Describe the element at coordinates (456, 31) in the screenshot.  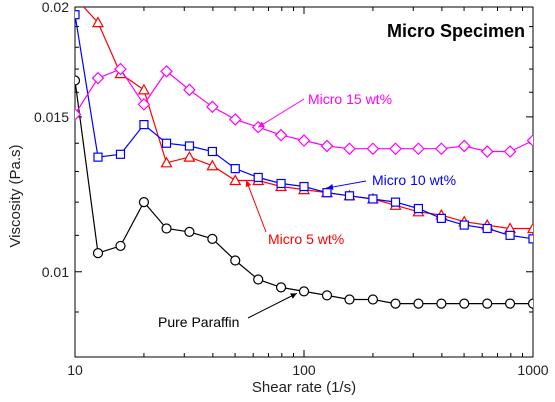
I see `chart-title: Micro Specimen` at that location.